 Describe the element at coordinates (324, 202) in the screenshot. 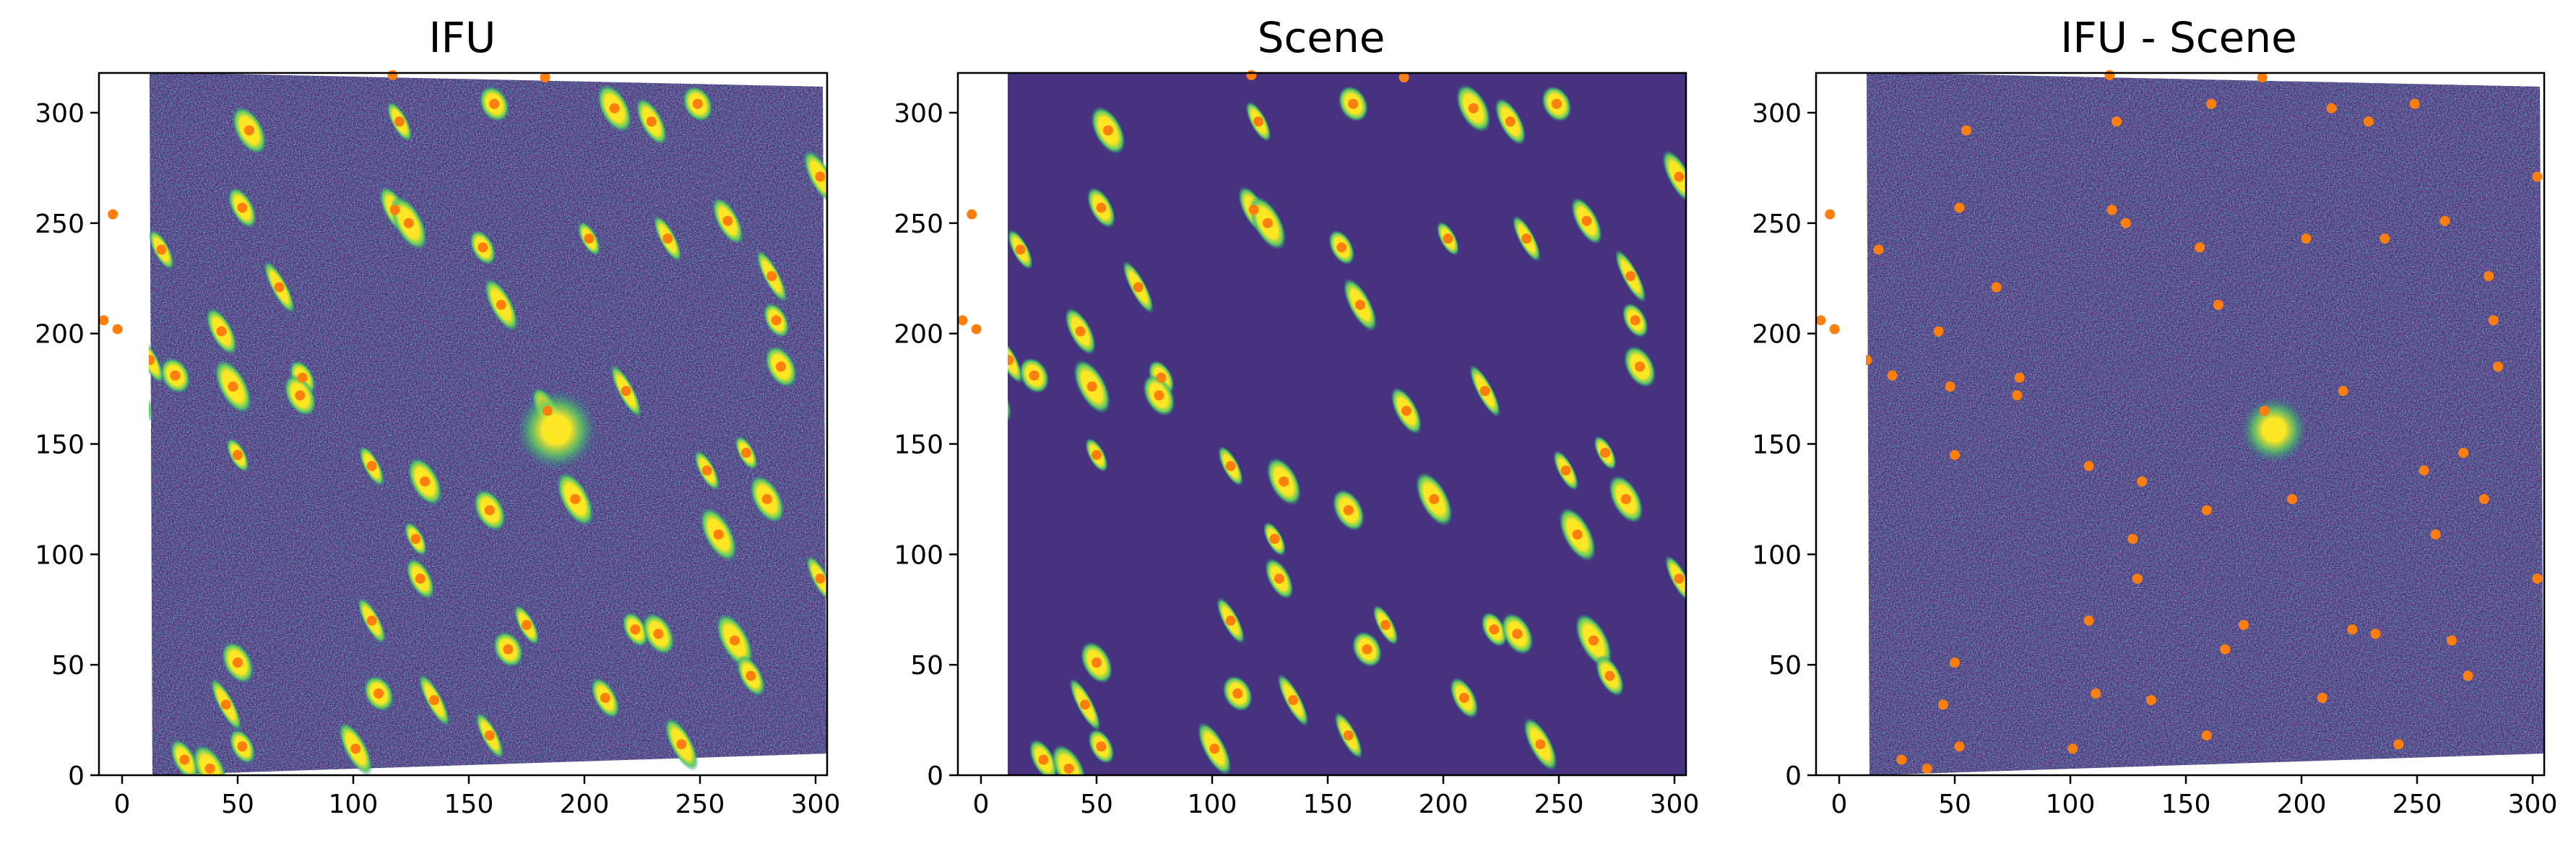

I see `ifu-outside-markers` at that location.